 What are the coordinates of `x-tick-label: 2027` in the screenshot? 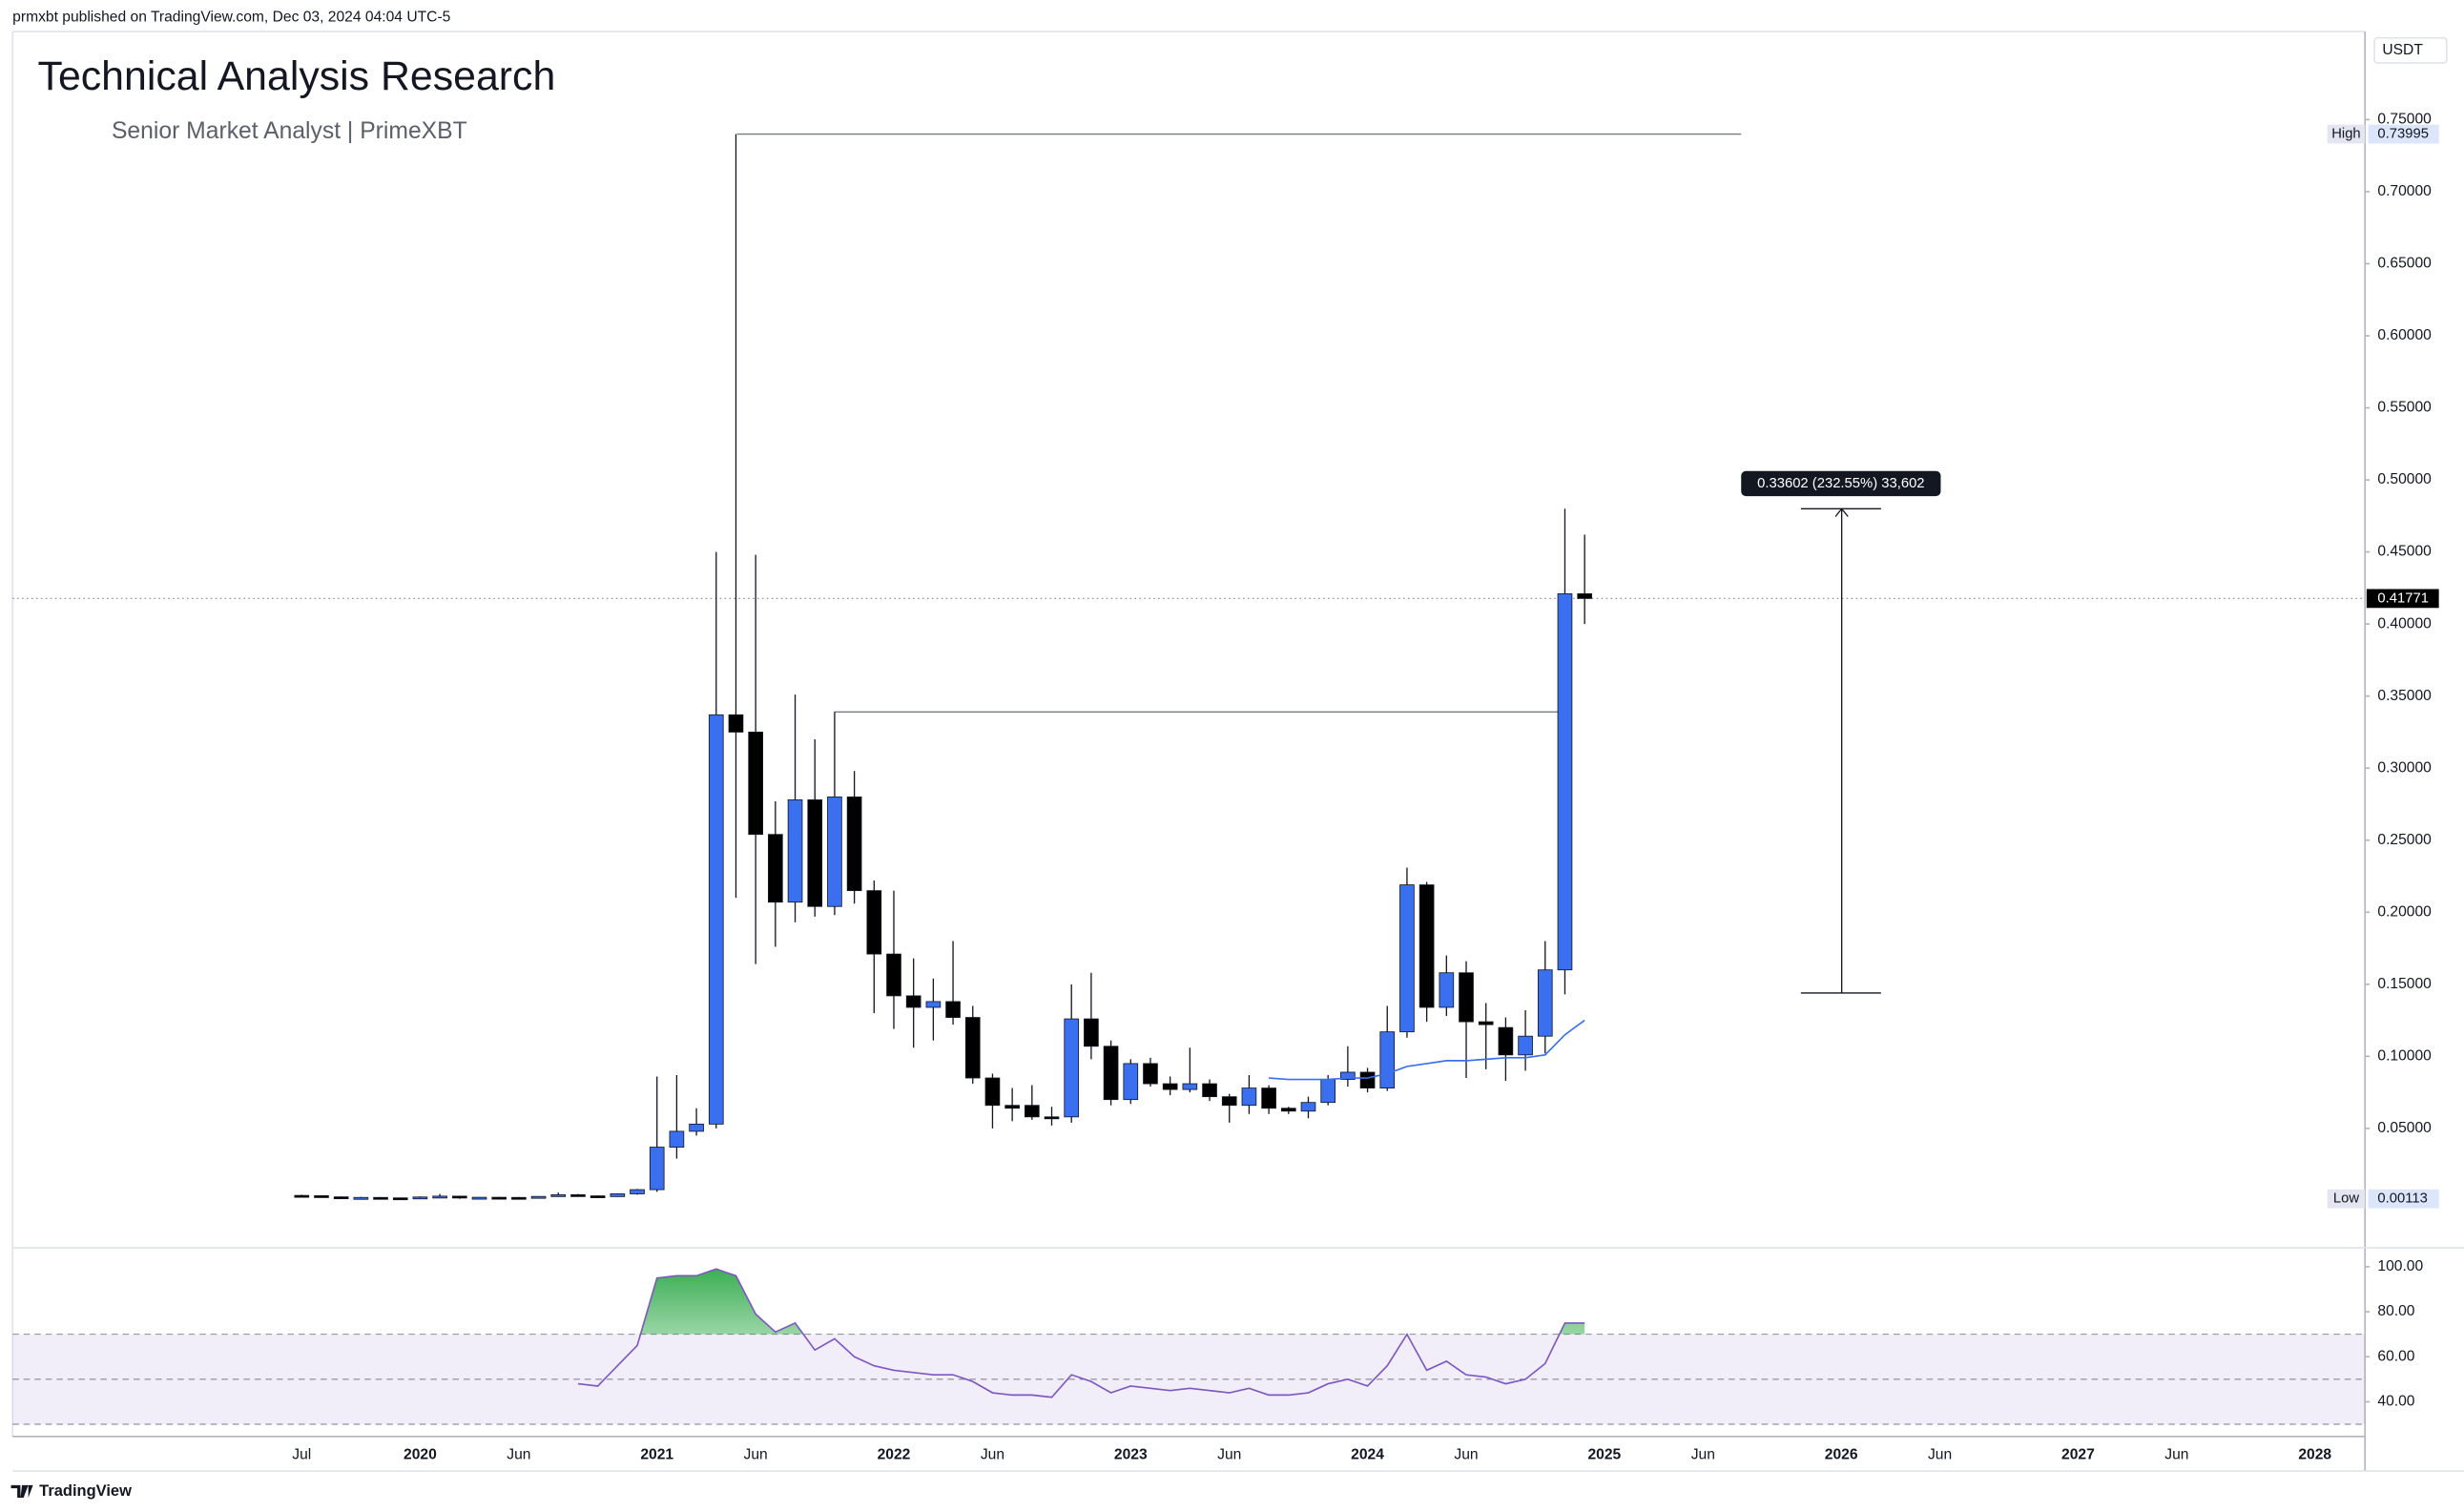 It's located at (2078, 1455).